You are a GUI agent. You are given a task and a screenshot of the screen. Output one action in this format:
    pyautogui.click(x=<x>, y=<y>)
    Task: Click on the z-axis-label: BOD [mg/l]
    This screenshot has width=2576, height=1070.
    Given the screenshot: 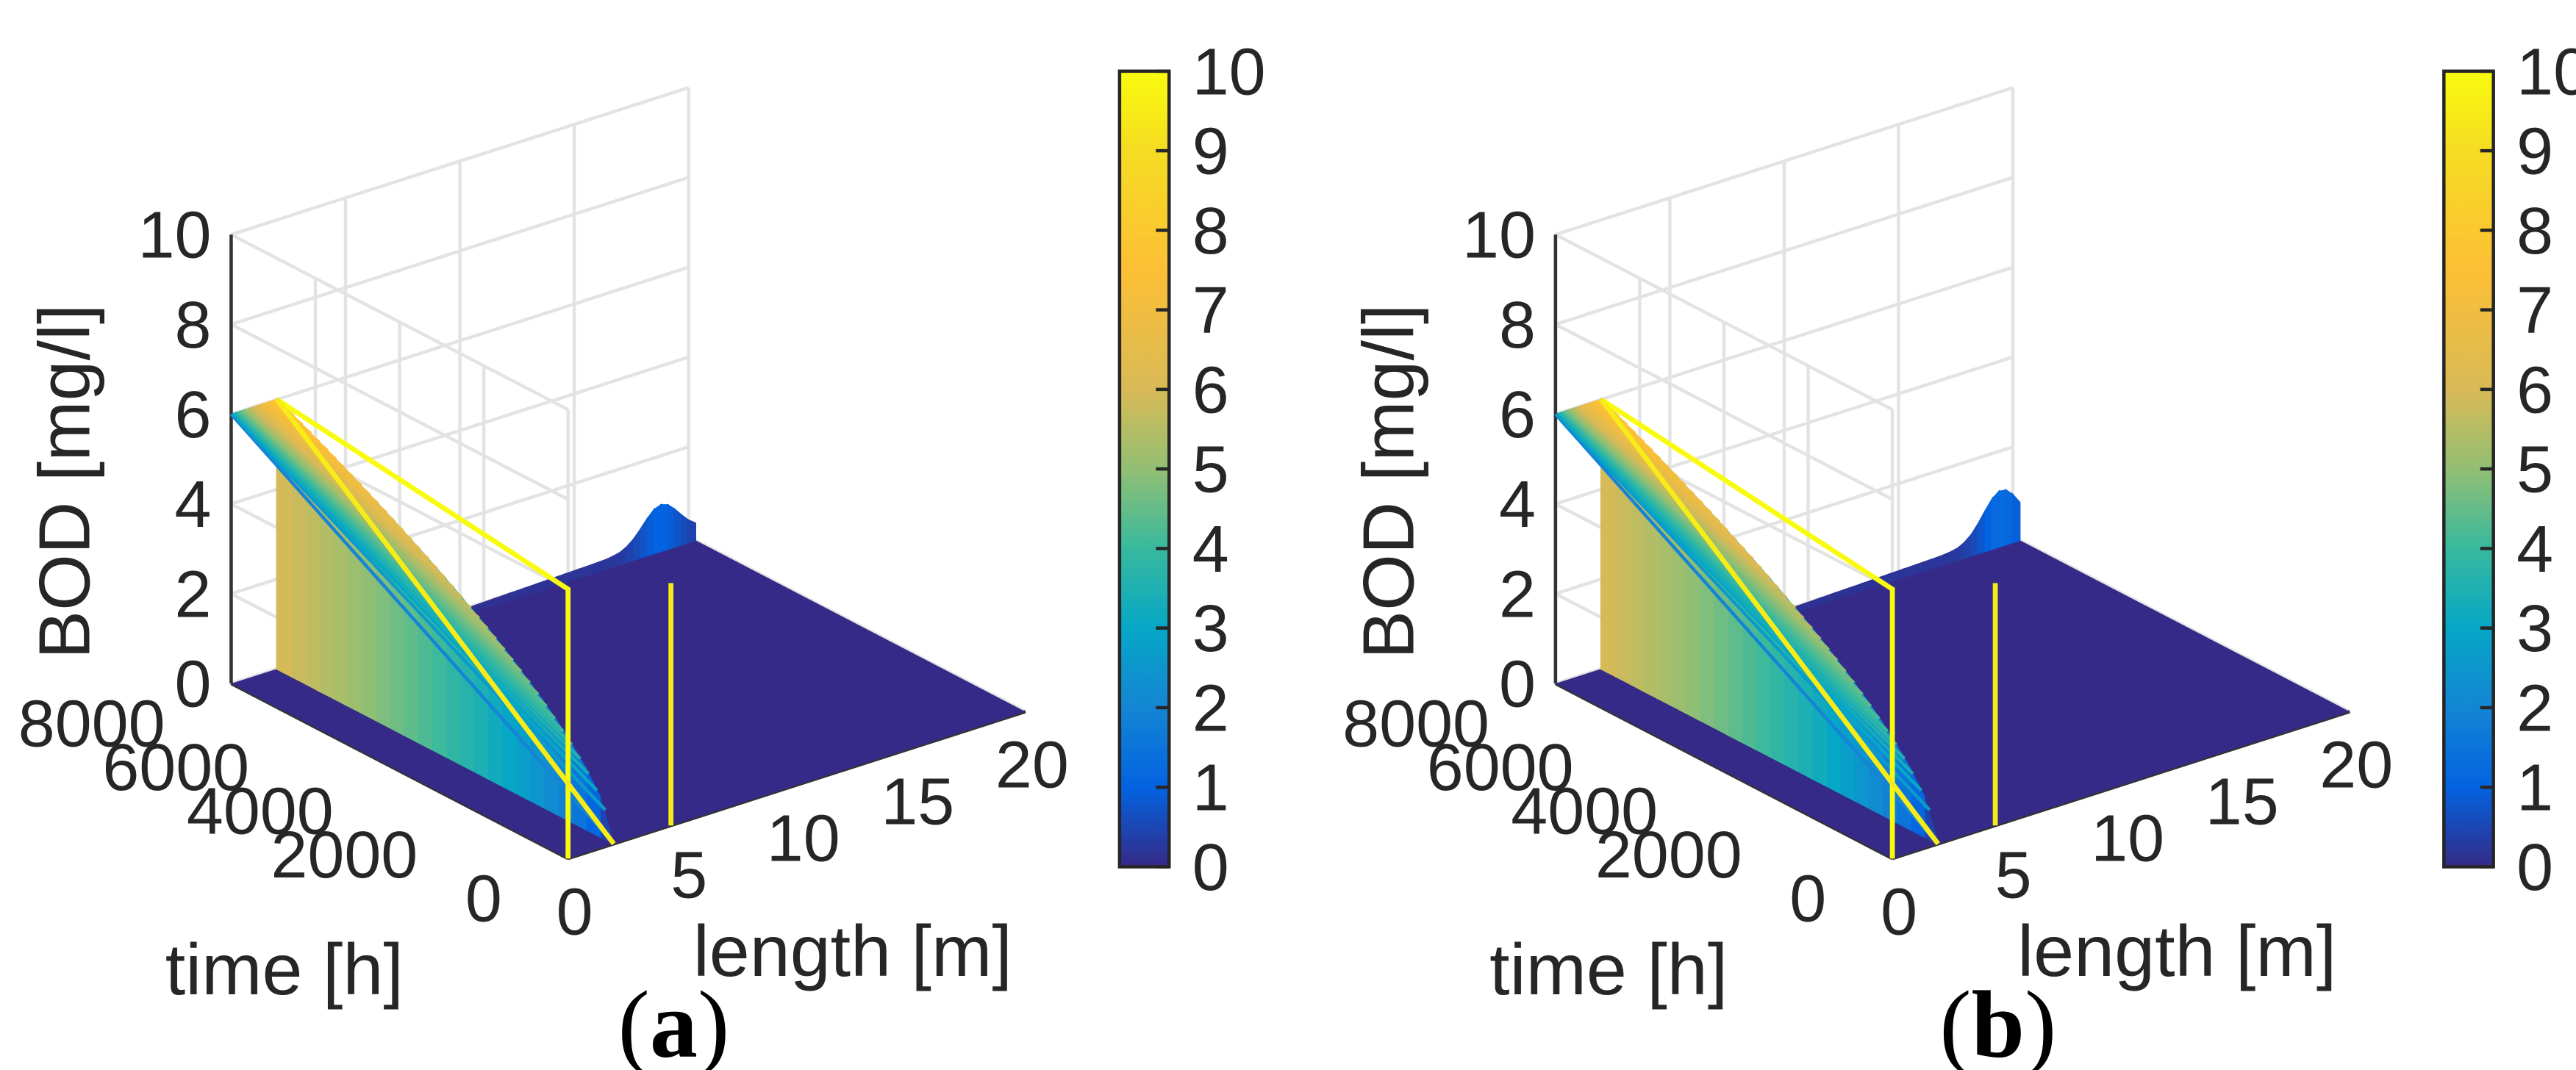 What is the action you would take?
    pyautogui.click(x=1388, y=482)
    